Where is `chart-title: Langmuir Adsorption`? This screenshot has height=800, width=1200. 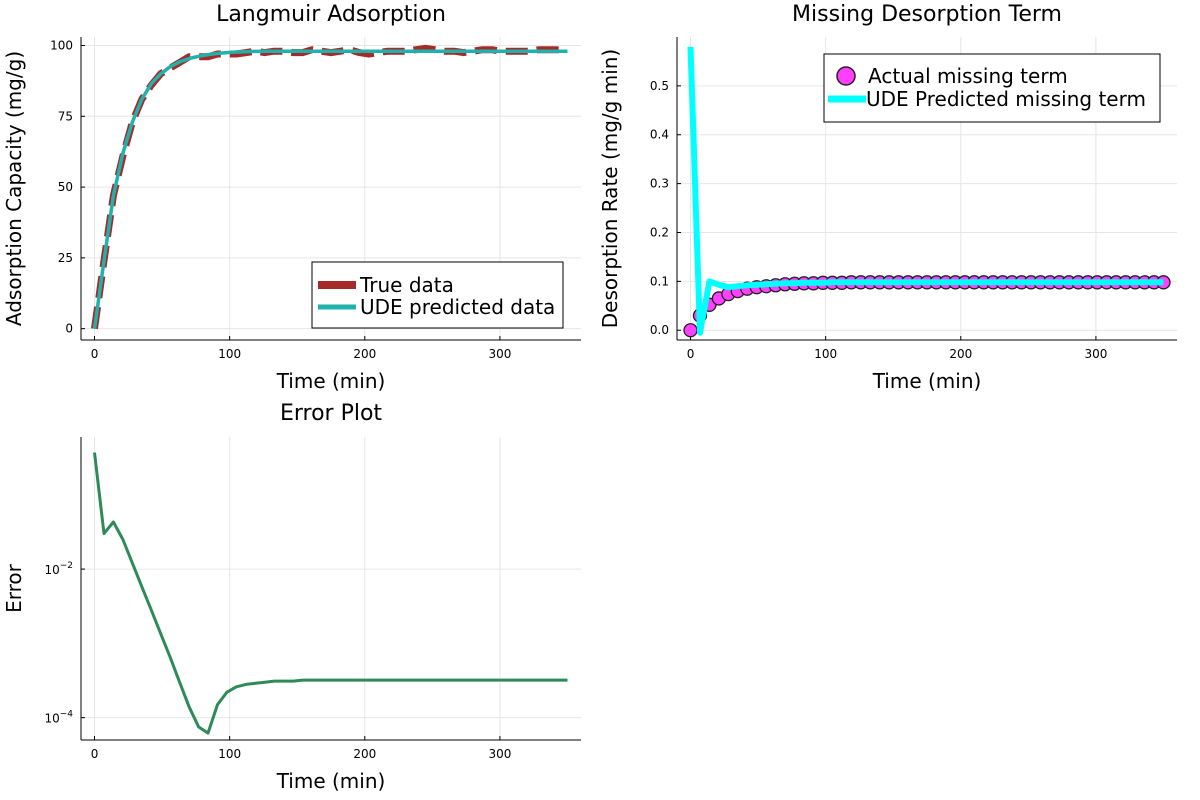 chart-title: Langmuir Adsorption is located at coordinates (331, 14).